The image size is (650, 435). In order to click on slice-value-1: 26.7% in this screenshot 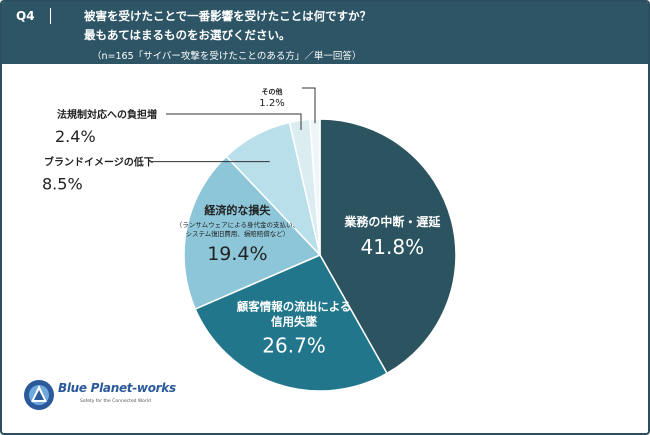, I will do `click(294, 345)`.